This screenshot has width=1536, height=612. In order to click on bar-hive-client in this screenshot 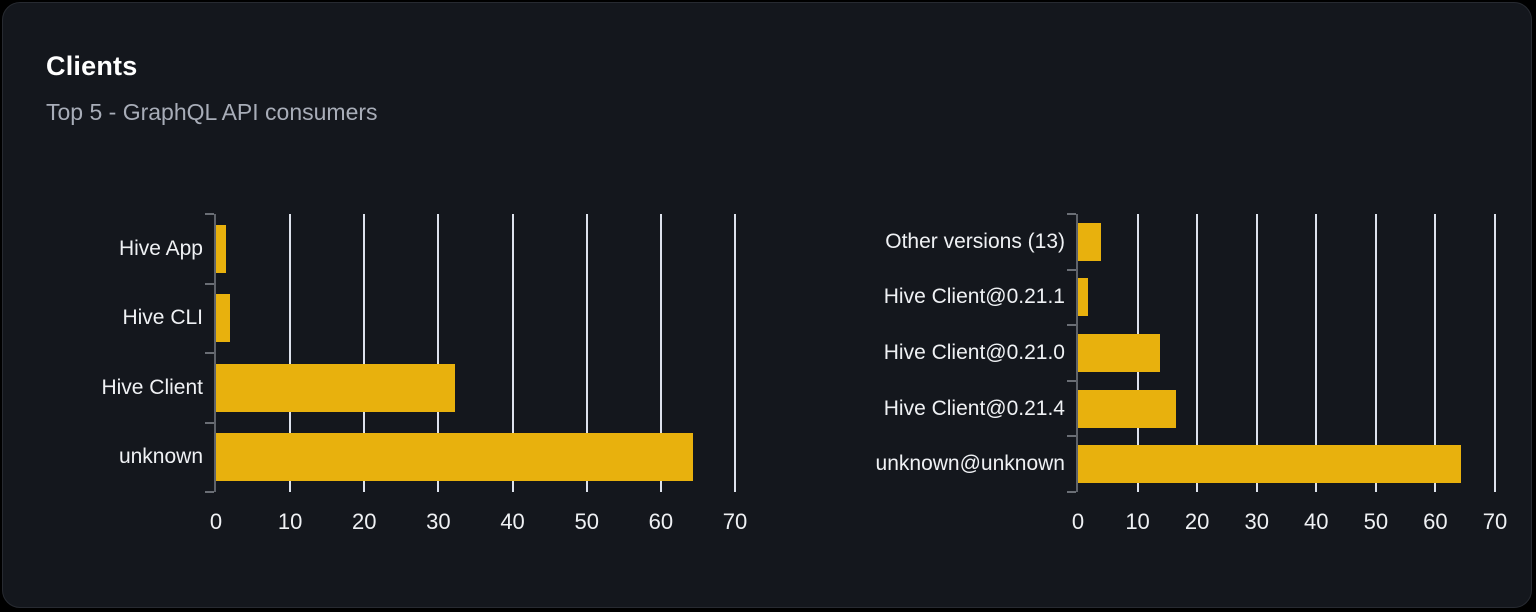, I will do `click(335, 387)`.